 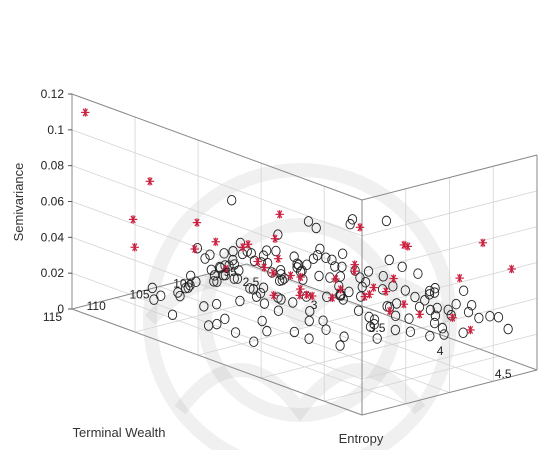 What do you see at coordinates (314, 305) in the screenshot?
I see `y-tick-label: 3` at bounding box center [314, 305].